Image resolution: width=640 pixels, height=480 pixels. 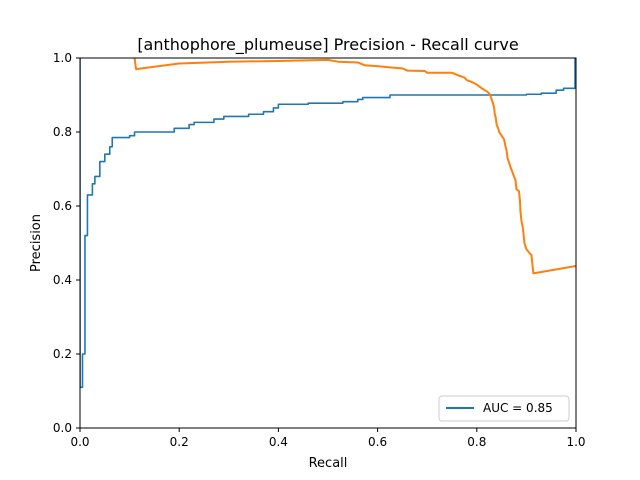 I want to click on y-tick-label: 0.4, so click(x=62, y=280).